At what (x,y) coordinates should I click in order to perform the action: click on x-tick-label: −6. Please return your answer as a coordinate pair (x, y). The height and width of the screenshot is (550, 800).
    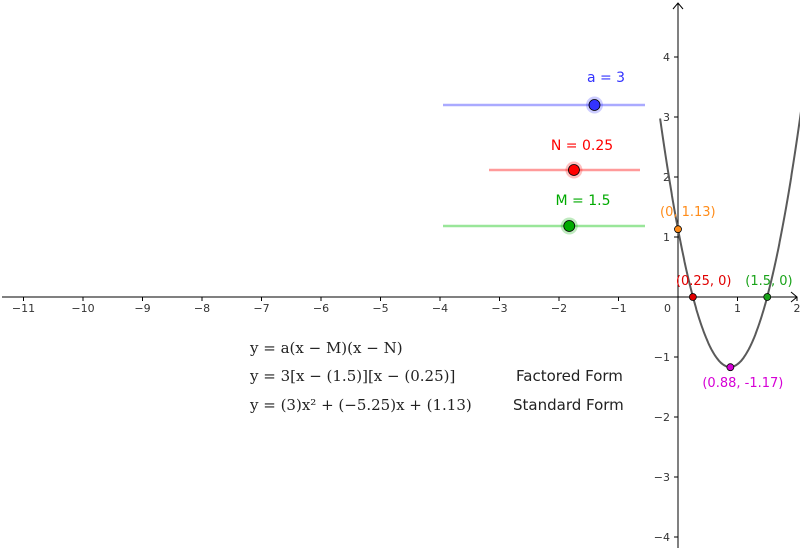
    Looking at the image, I should click on (321, 308).